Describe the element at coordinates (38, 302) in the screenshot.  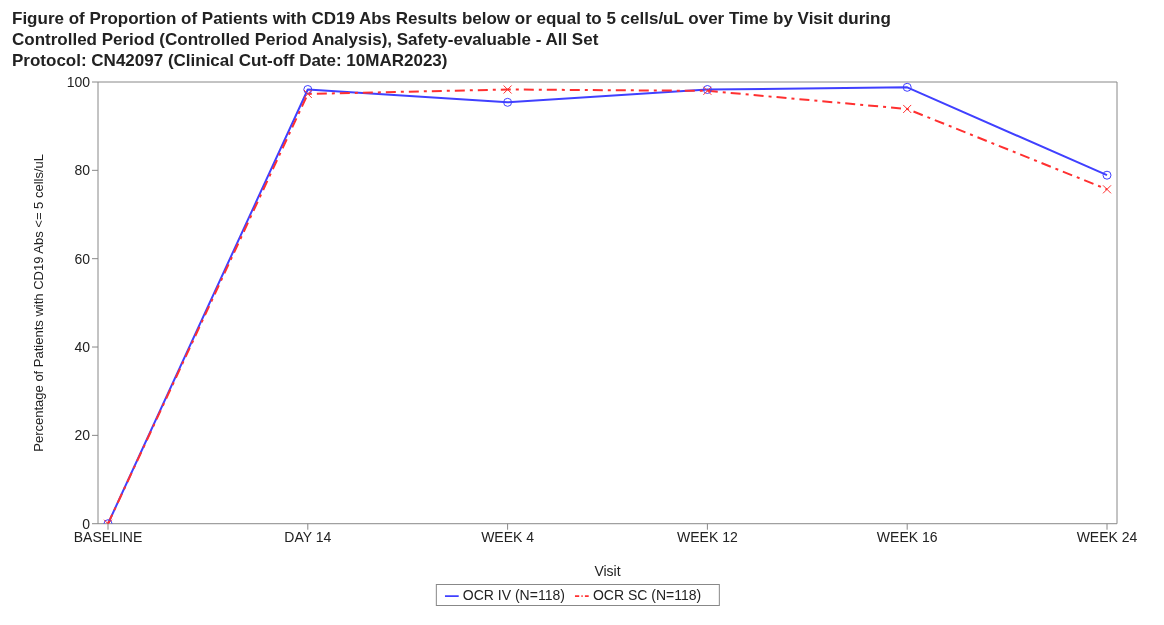
I see `y-axis-title: Percentage of Patients with CD19 Abs <= 5 cells/uL` at that location.